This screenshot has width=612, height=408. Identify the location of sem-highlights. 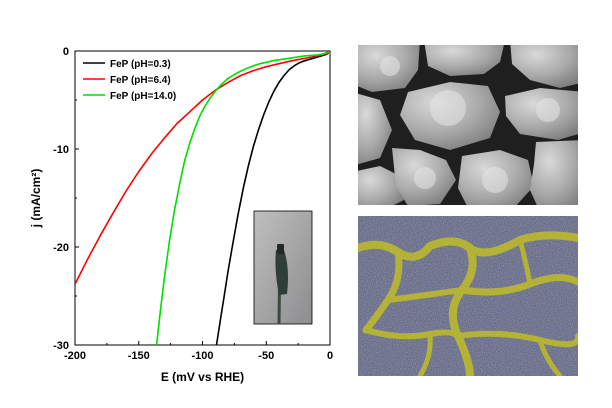
(470, 124).